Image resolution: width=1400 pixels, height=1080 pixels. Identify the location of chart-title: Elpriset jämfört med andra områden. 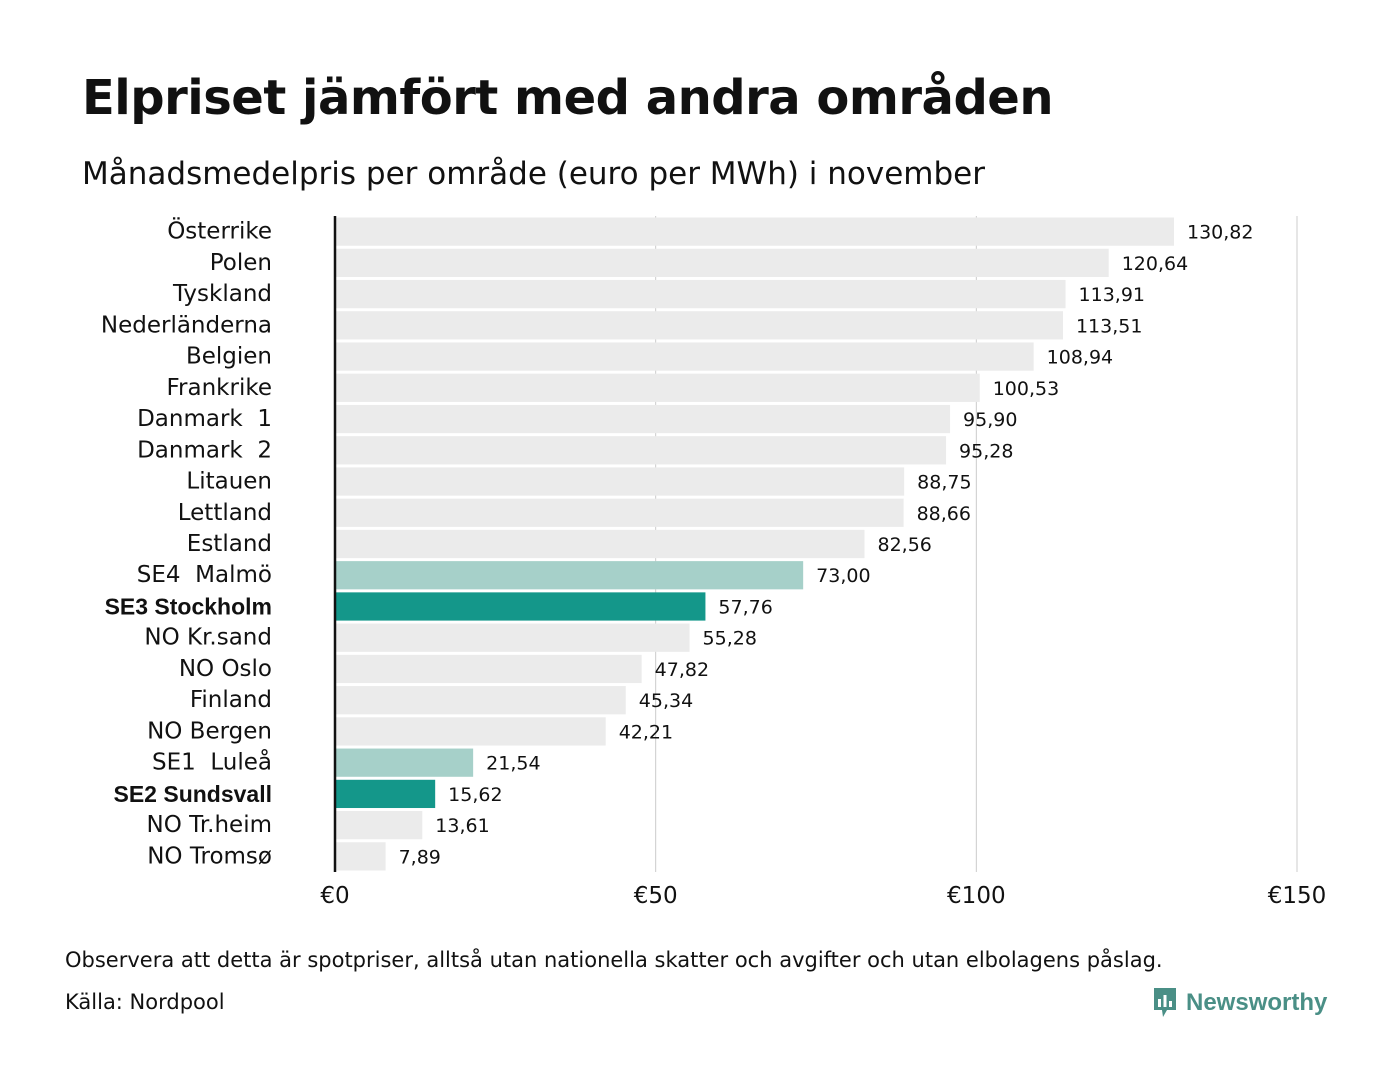
(568, 98).